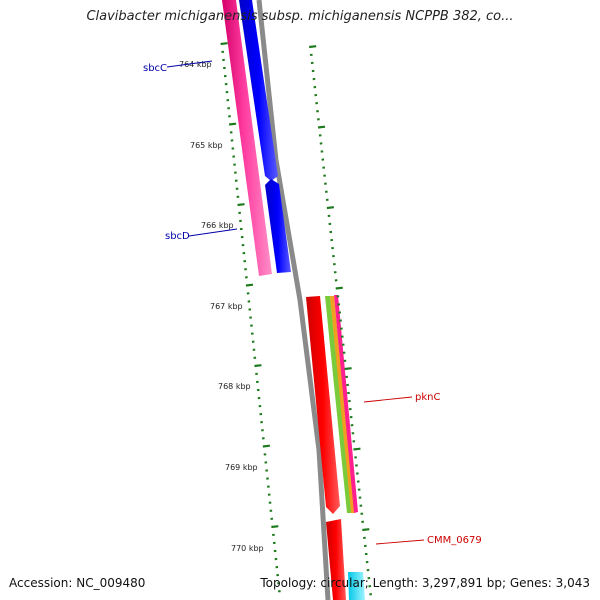 The image size is (600, 600). Describe the element at coordinates (427, 397) in the screenshot. I see `gene-label-pknC: pknC` at that location.